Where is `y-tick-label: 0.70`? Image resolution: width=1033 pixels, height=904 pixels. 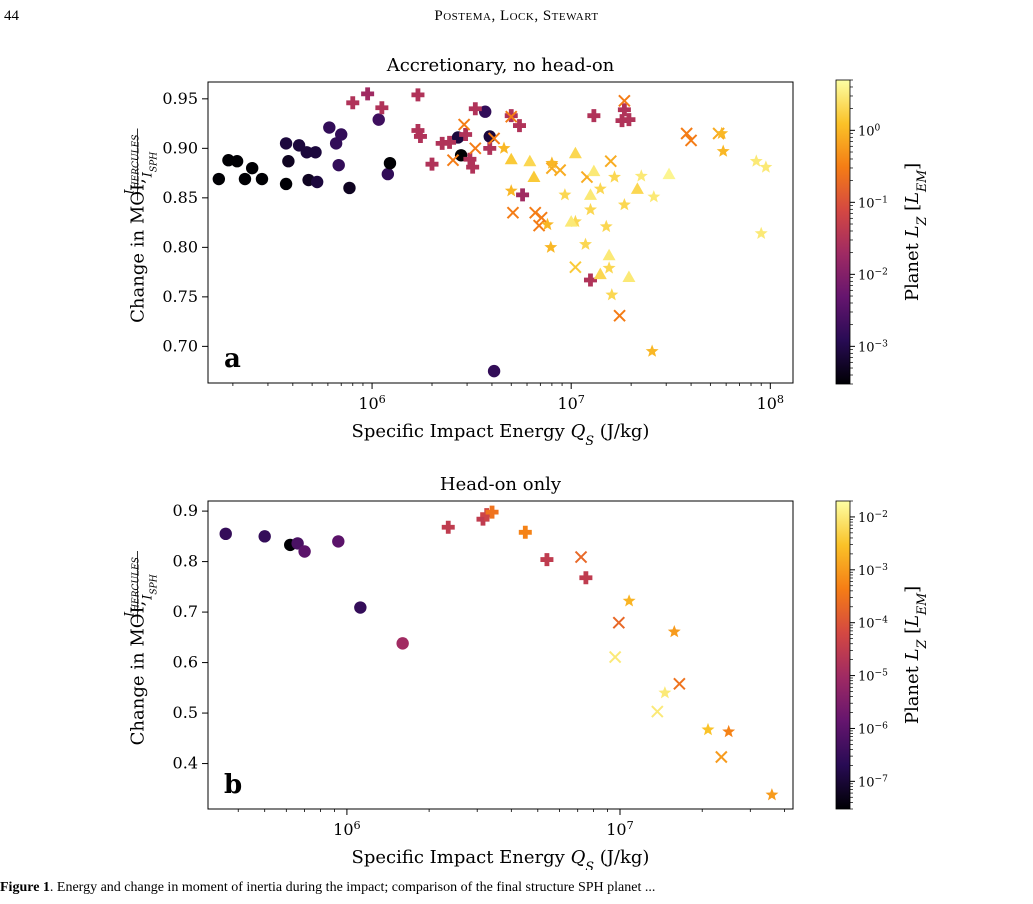 y-tick-label: 0.70 is located at coordinates (180, 345).